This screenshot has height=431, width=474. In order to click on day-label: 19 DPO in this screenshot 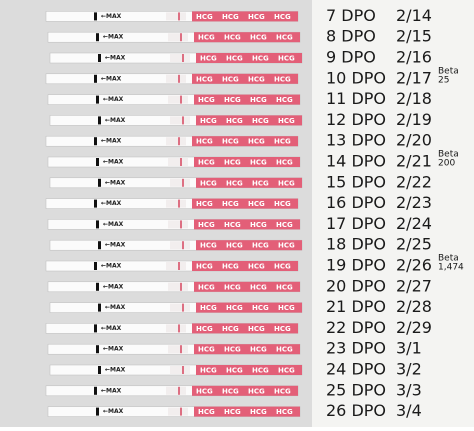, I will do `click(356, 265)`.